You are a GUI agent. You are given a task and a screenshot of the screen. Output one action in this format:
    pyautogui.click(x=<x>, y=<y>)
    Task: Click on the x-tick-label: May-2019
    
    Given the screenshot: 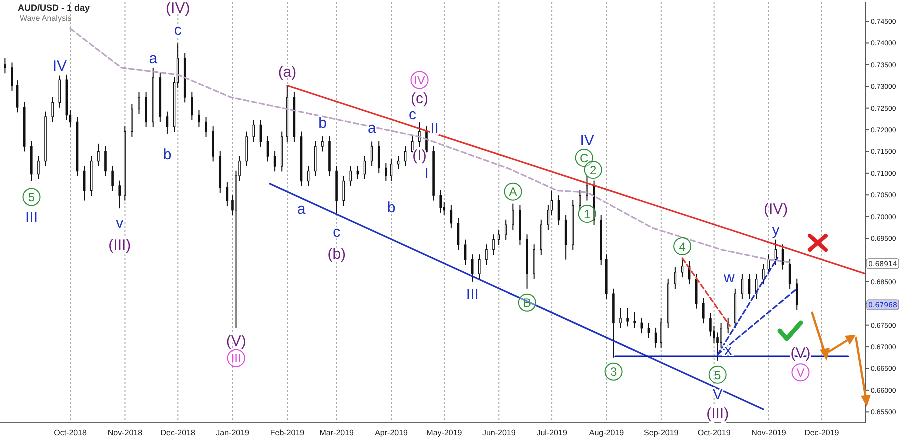 What is the action you would take?
    pyautogui.click(x=444, y=433)
    